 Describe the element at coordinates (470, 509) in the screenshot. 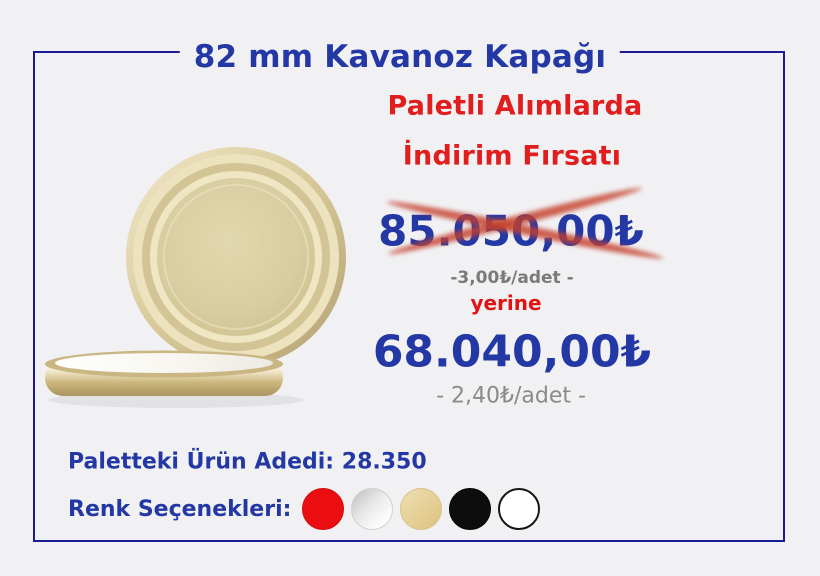

I see `color-swatch-black` at that location.